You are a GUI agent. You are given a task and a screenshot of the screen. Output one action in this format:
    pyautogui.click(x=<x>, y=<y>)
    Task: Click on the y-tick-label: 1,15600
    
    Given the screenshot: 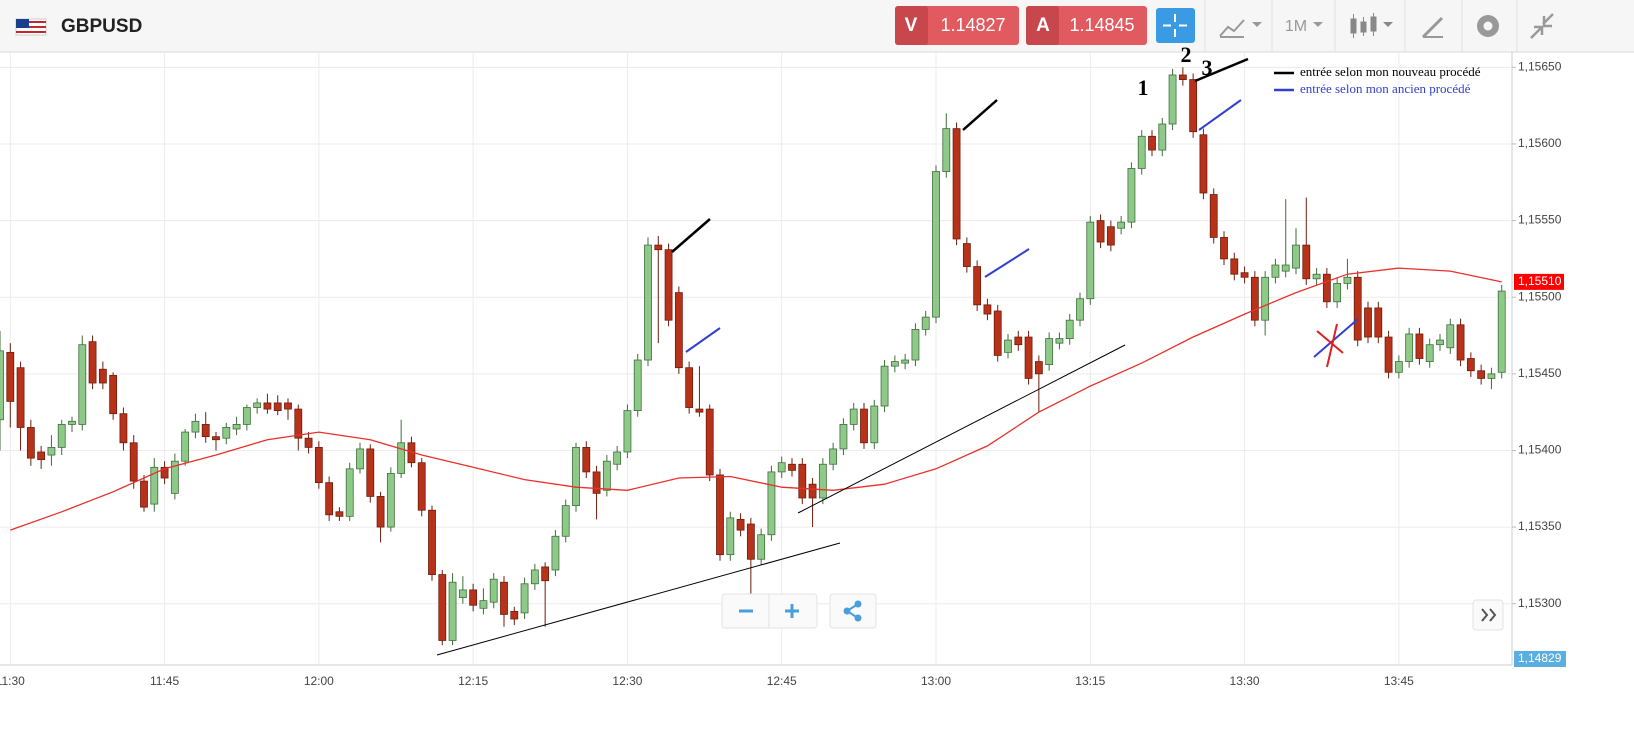 What is the action you would take?
    pyautogui.click(x=1540, y=143)
    